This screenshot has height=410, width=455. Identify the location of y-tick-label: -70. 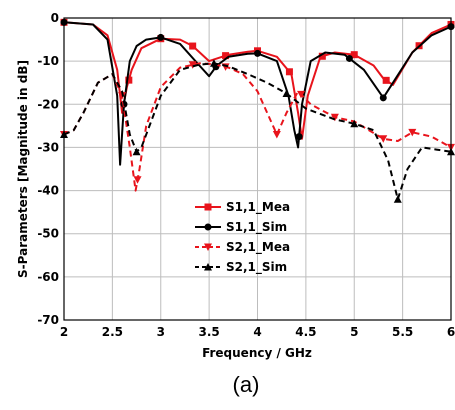
(48, 320).